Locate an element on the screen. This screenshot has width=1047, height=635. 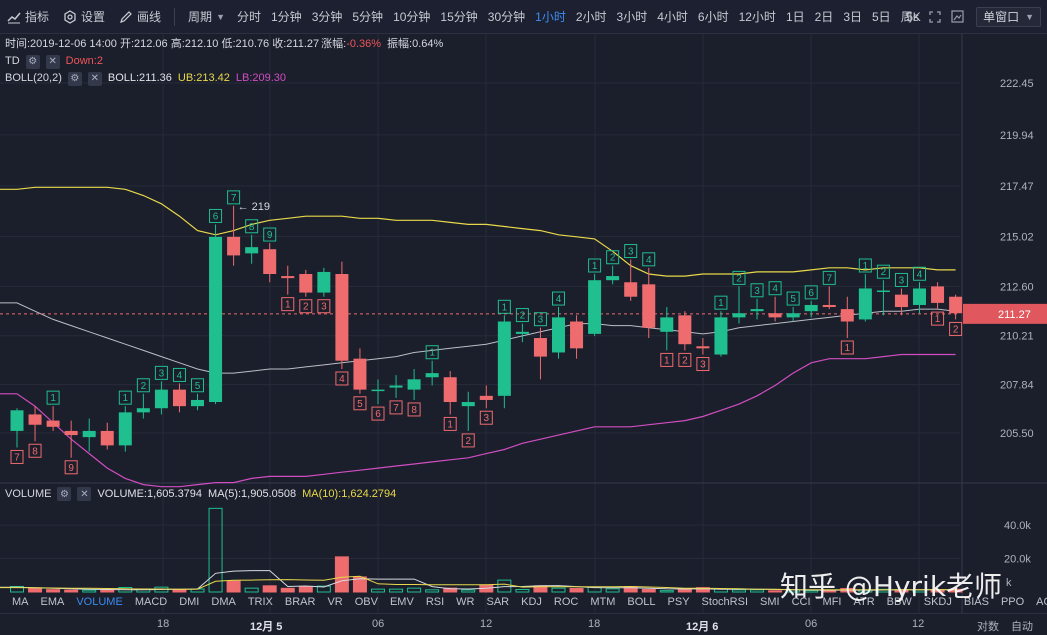
indicator-tab: WR is located at coordinates (465, 602).